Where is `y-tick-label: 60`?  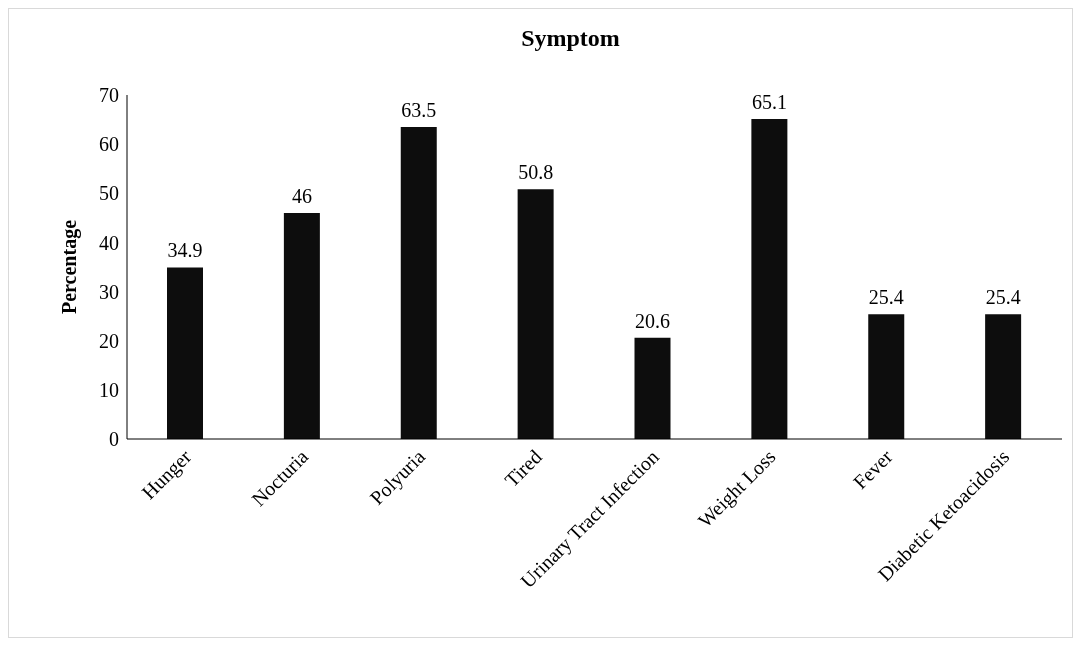
y-tick-label: 60 is located at coordinates (109, 144).